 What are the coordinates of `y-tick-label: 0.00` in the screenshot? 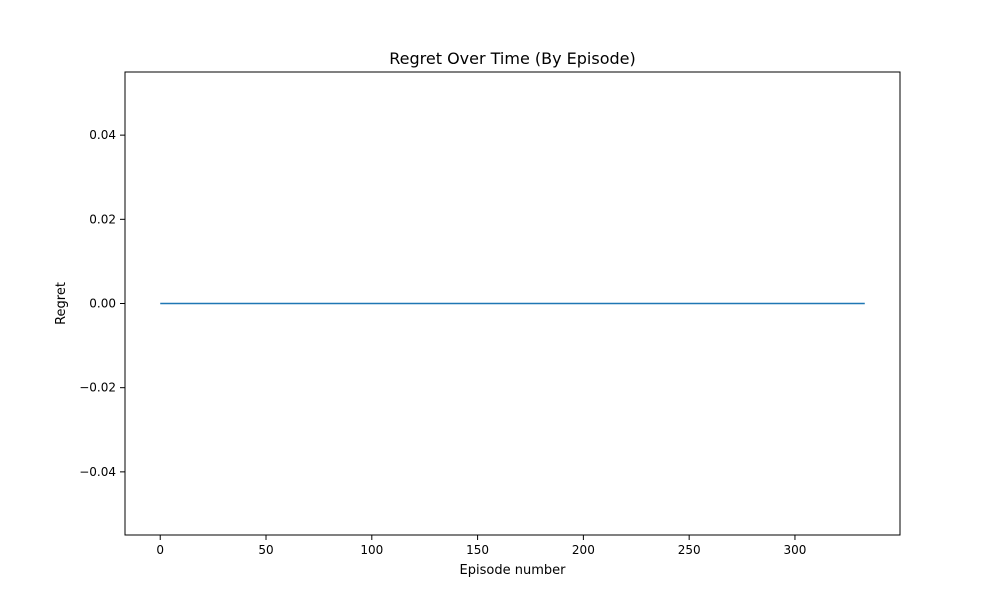 It's located at (102, 304).